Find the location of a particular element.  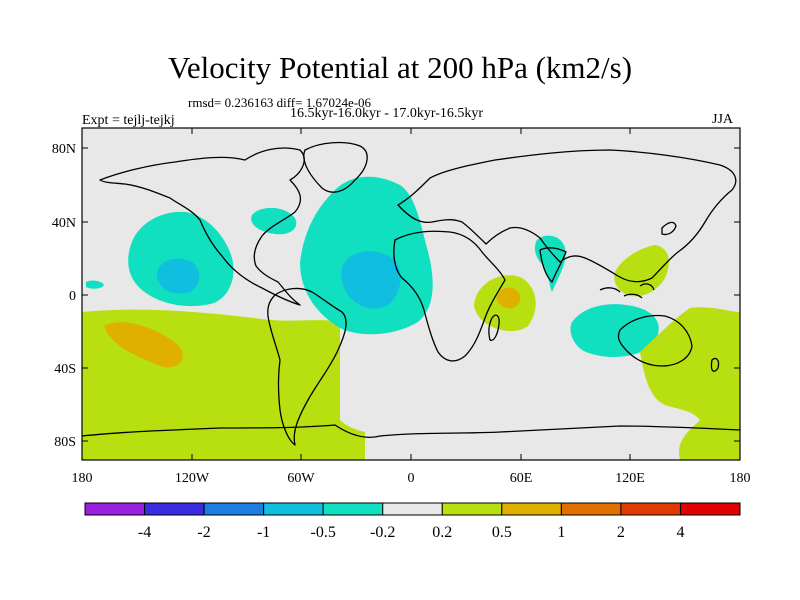

colorbar-label-5: 0.2 is located at coordinates (442, 532).